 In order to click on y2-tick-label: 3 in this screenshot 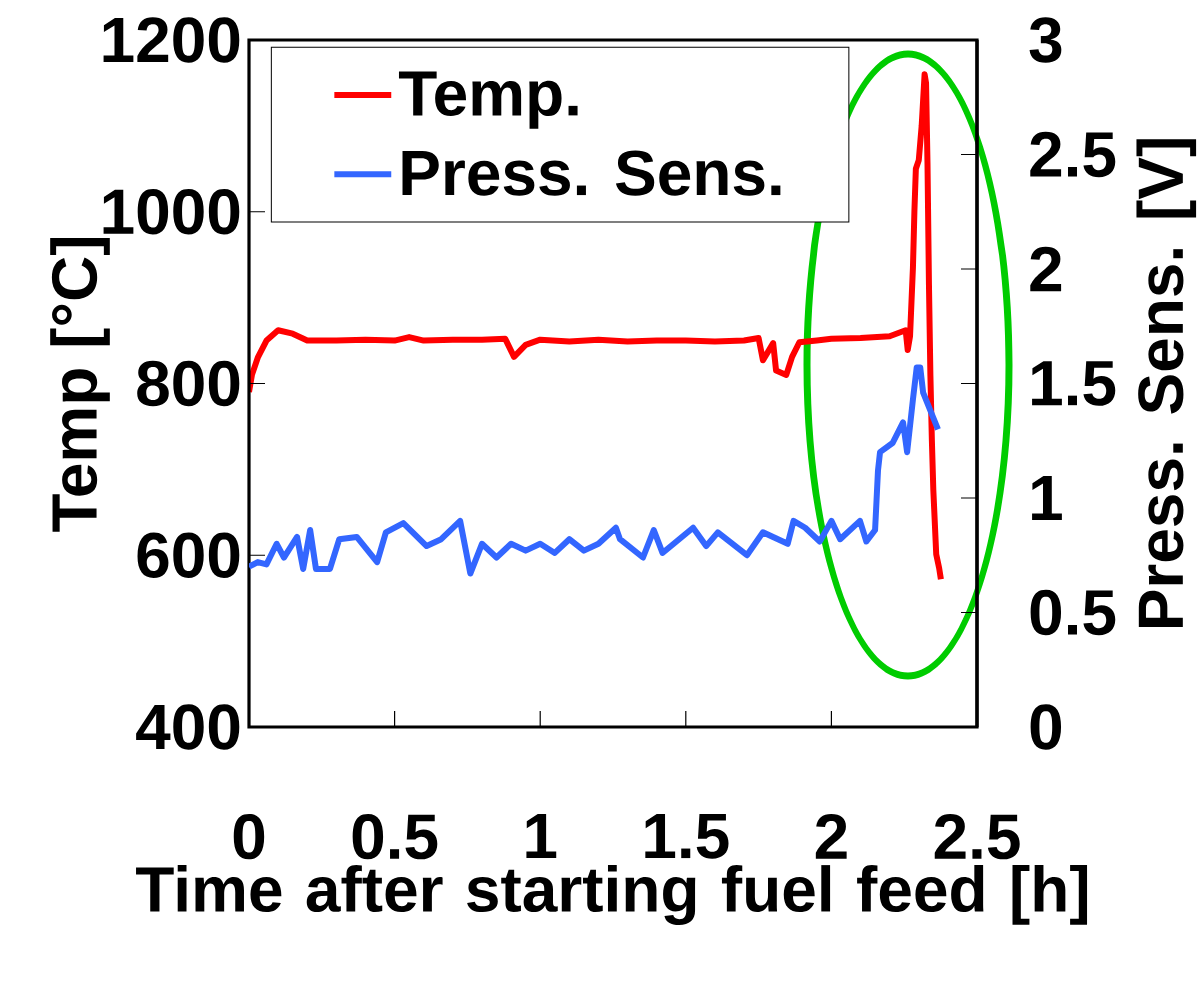, I will do `click(1045, 40)`.